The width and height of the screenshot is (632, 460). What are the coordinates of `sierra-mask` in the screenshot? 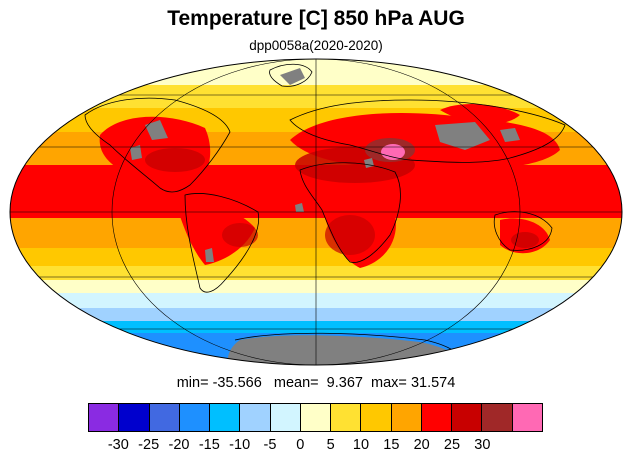 It's located at (136, 152).